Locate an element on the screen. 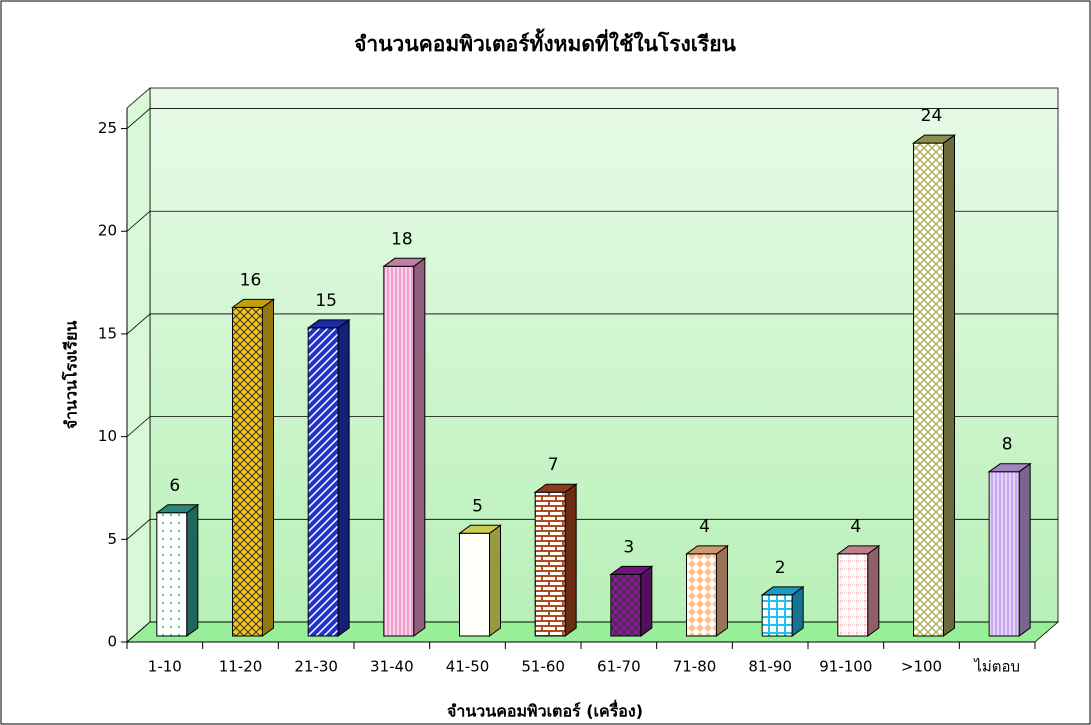 This screenshot has height=725, width=1091. x-tick-label: 61-70 is located at coordinates (619, 667).